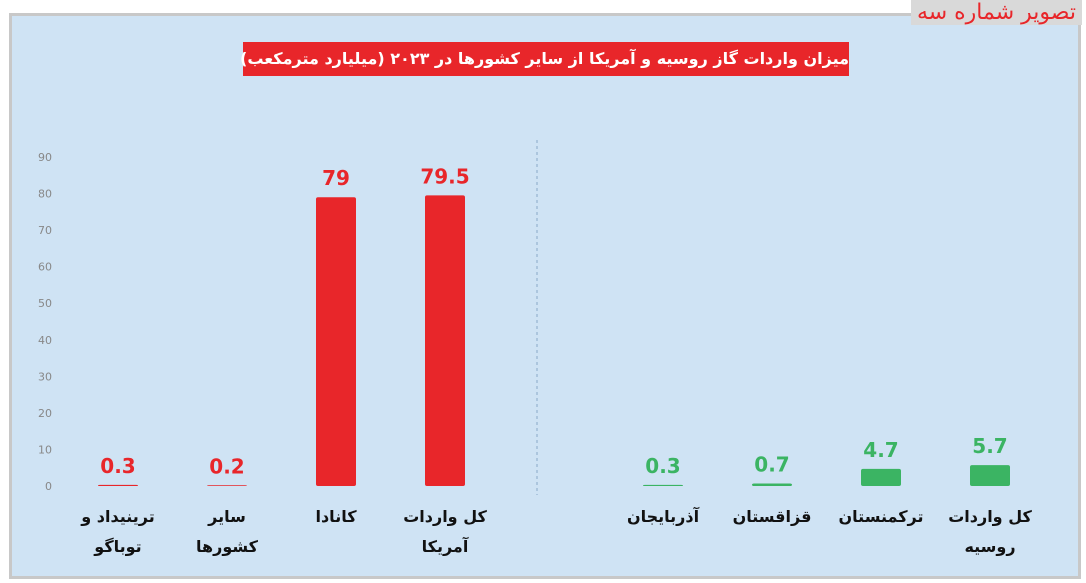 The height and width of the screenshot is (583, 1086). Describe the element at coordinates (996, 12) in the screenshot. I see `badge: تصویر شماره سه` at that location.